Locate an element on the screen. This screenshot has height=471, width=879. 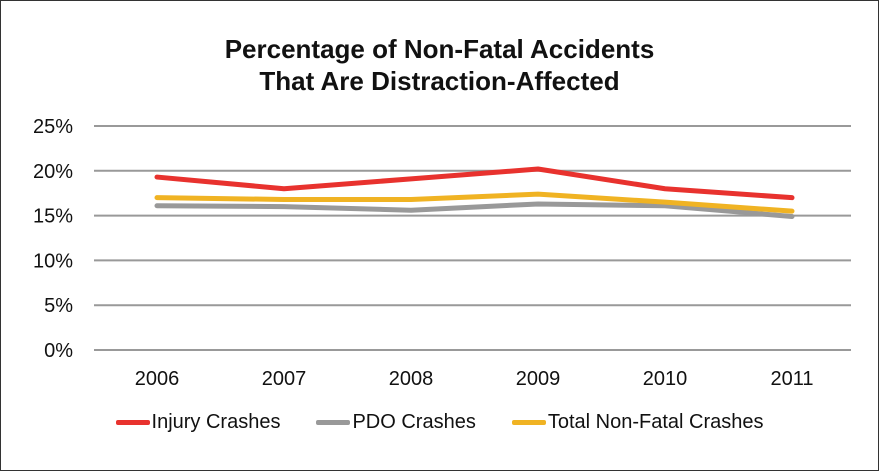
y-tick-label: 25% is located at coordinates (53, 127).